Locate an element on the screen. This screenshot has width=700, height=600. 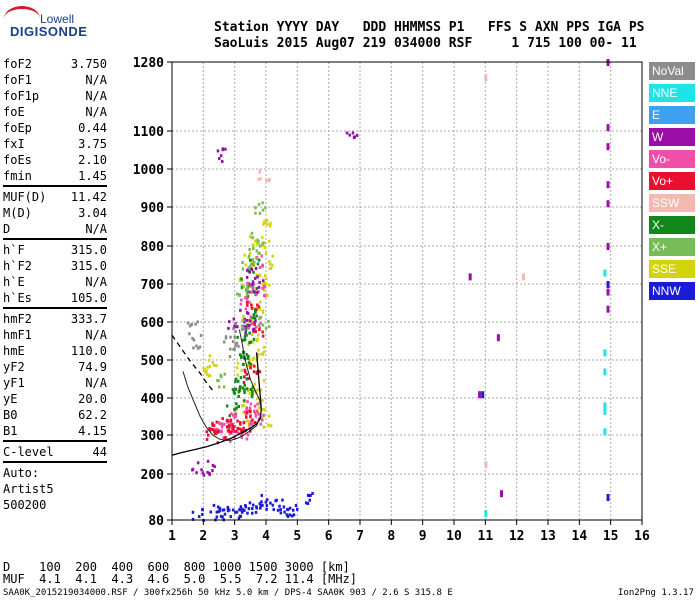
param-row-c-level: C-level 44 is located at coordinates (55, 452).